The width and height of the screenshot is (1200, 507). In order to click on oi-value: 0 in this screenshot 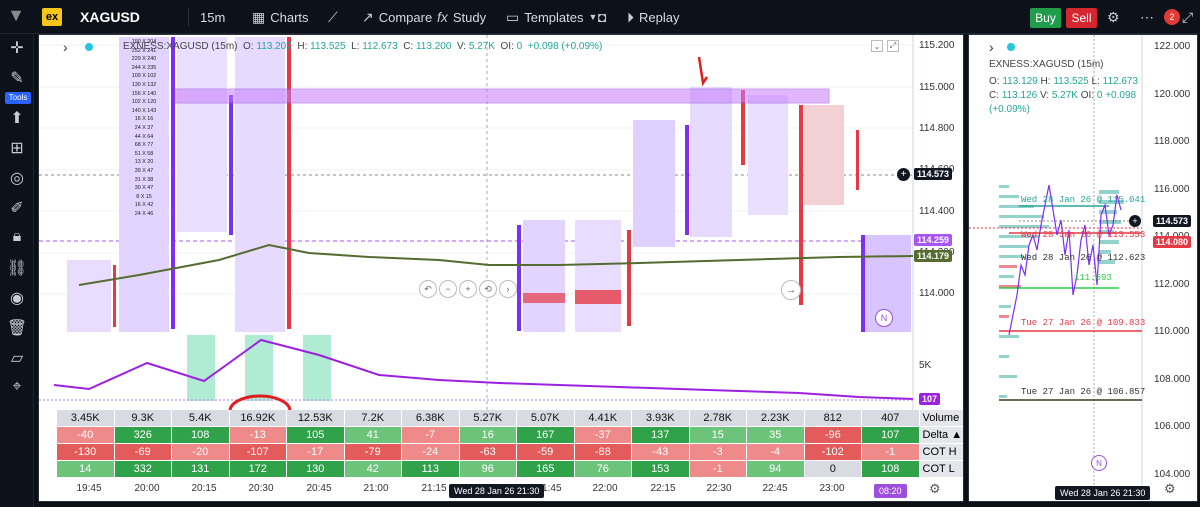, I will do `click(1099, 95)`.